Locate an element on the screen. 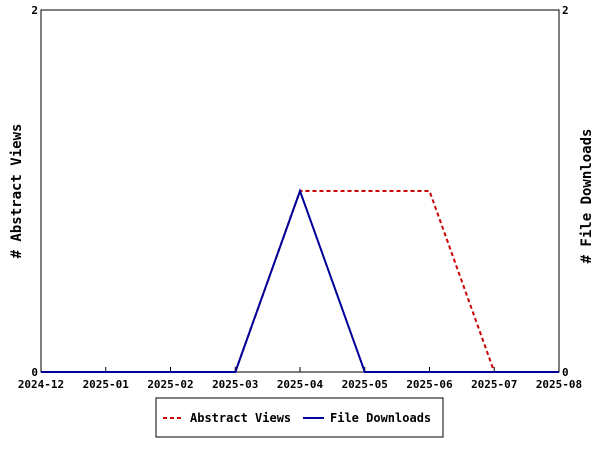 Image resolution: width=600 pixels, height=450 pixels. x-tick-label: 2025-05 is located at coordinates (365, 384).